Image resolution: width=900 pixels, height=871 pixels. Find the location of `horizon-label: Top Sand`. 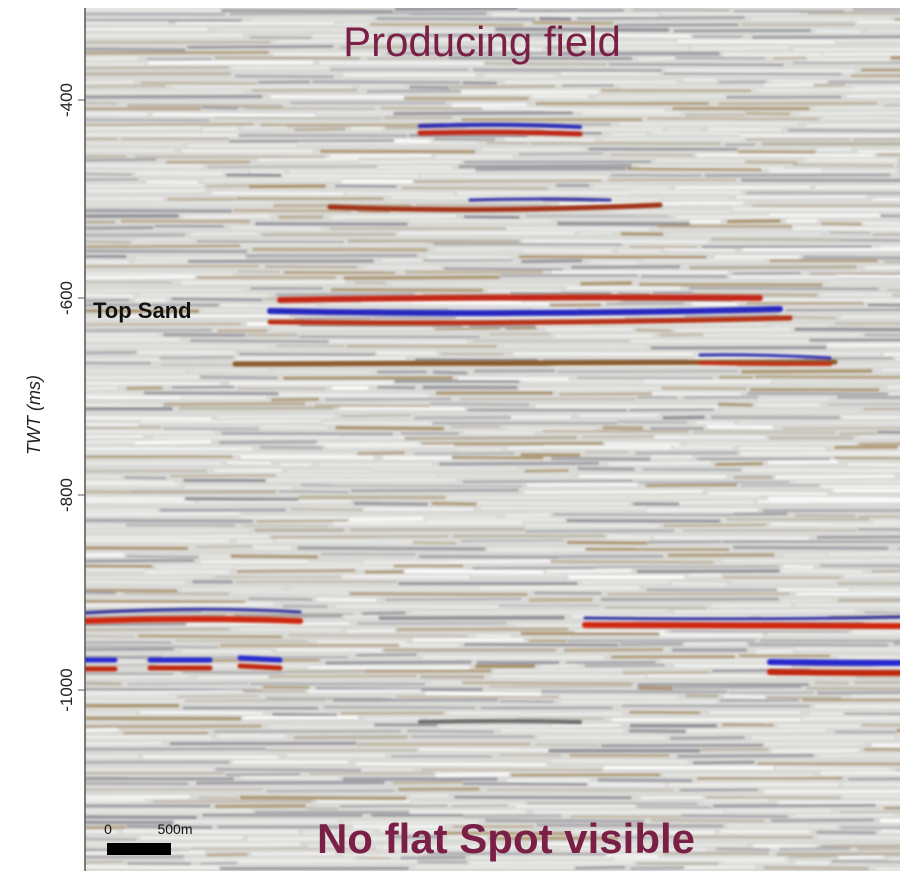

horizon-label: Top Sand is located at coordinates (142, 310).